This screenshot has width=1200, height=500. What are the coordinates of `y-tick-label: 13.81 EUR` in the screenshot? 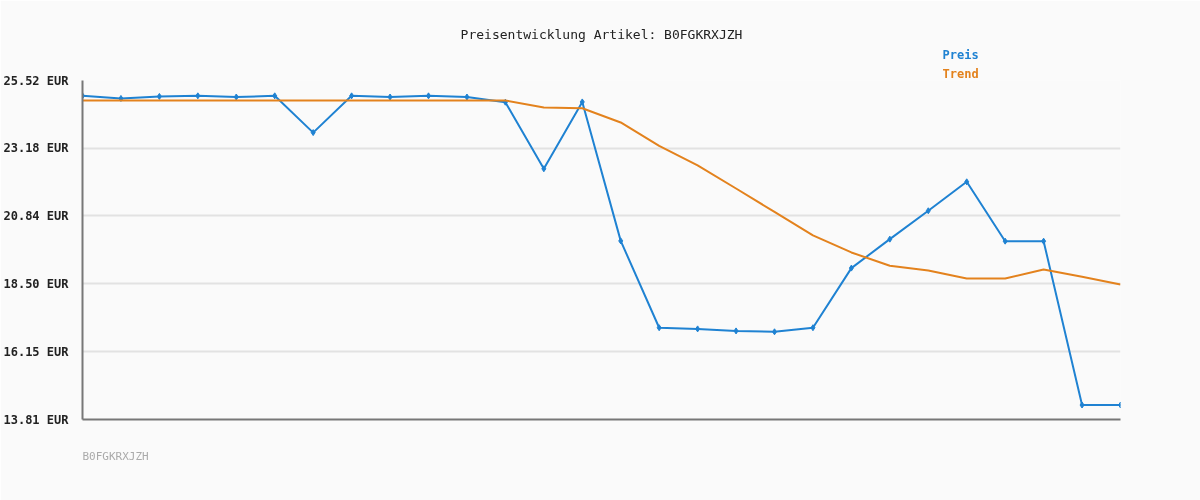 It's located at (36, 419).